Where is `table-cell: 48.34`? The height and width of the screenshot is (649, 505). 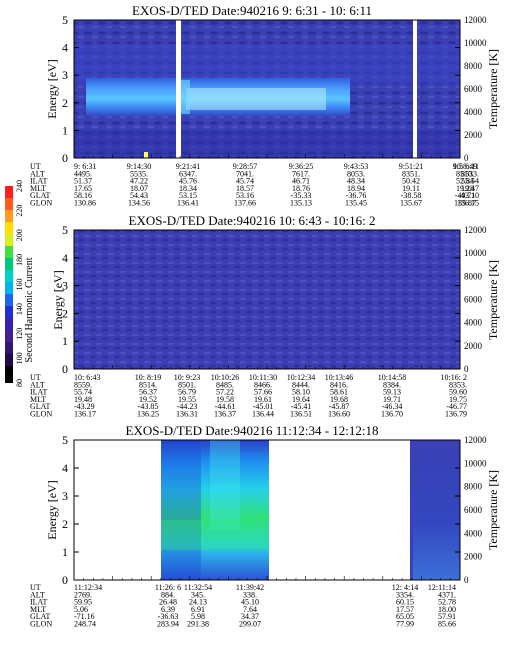
table-cell: 48.34 is located at coordinates (356, 181).